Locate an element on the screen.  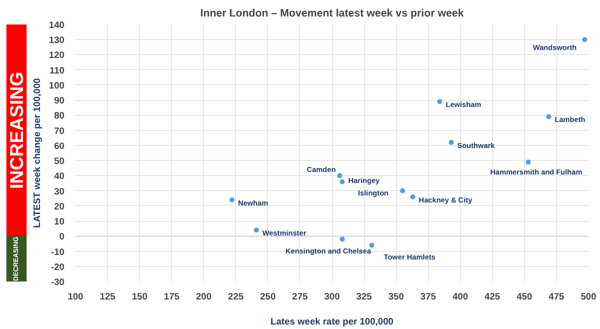
y-tick-label: 90 is located at coordinates (59, 101).